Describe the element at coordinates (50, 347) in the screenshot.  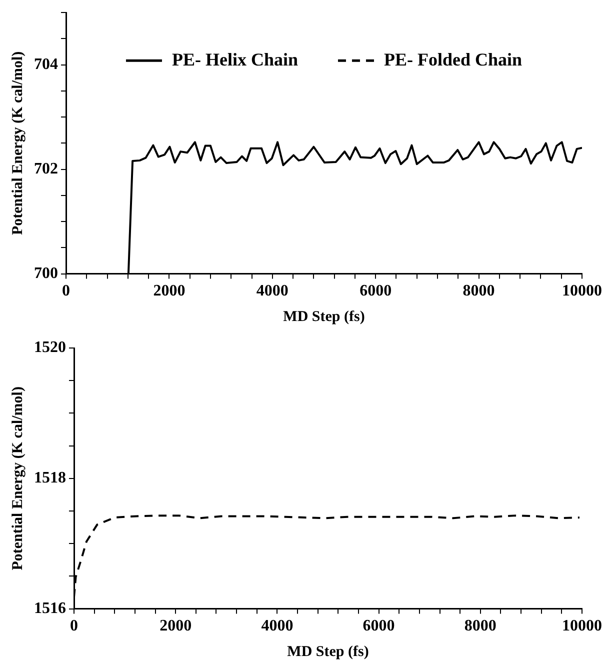
I see `y-tick-label: 1520` at that location.